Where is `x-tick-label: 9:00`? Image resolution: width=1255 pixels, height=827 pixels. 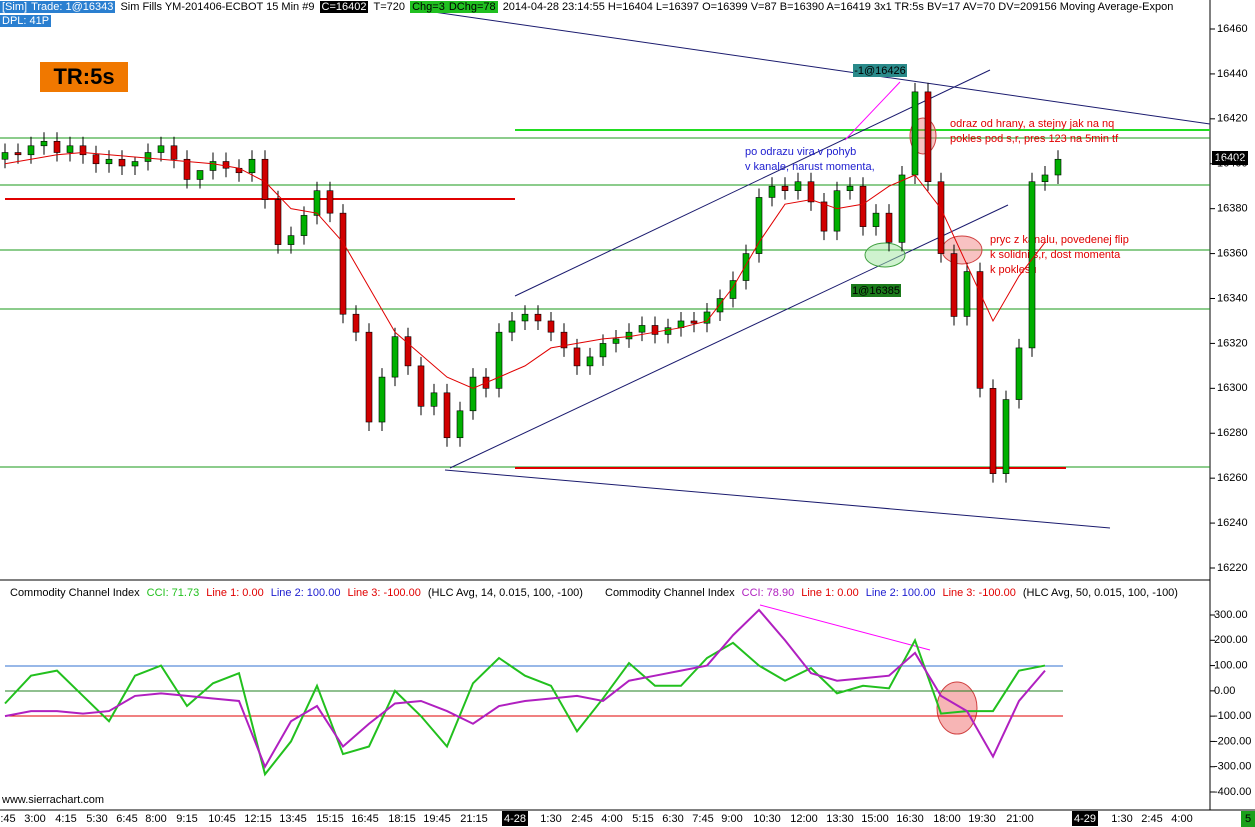 x-tick-label: 9:00 is located at coordinates (731, 819).